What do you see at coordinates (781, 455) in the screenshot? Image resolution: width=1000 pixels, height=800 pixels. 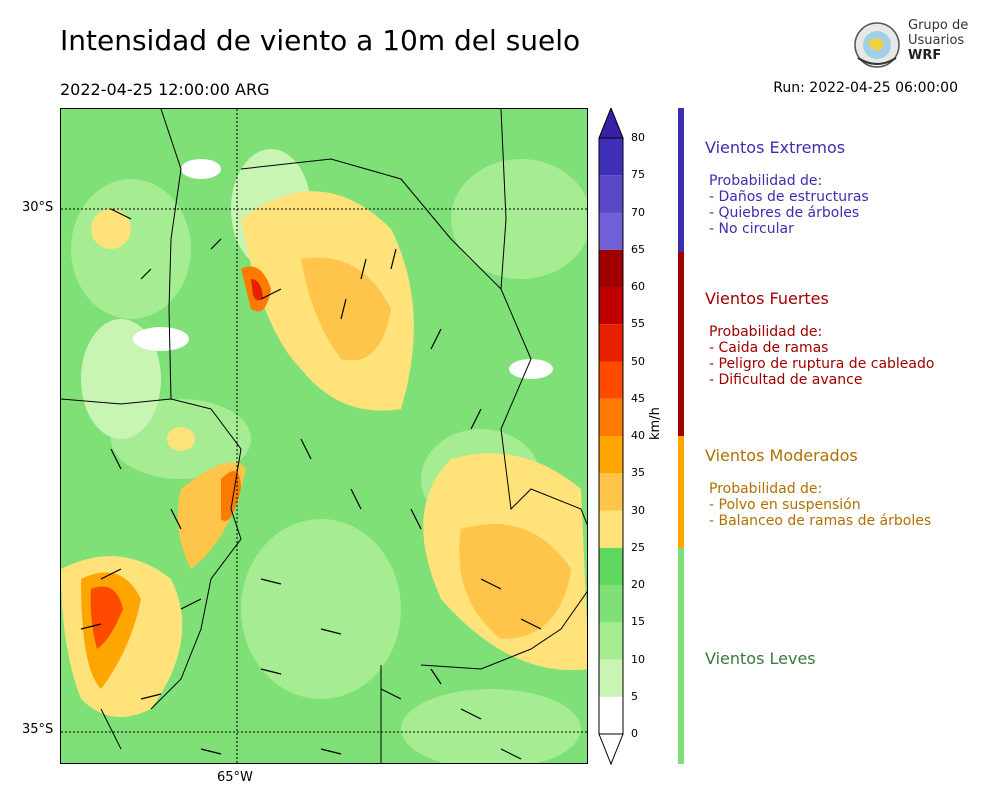 I see `category-moderate-title: Vientos Moderados` at bounding box center [781, 455].